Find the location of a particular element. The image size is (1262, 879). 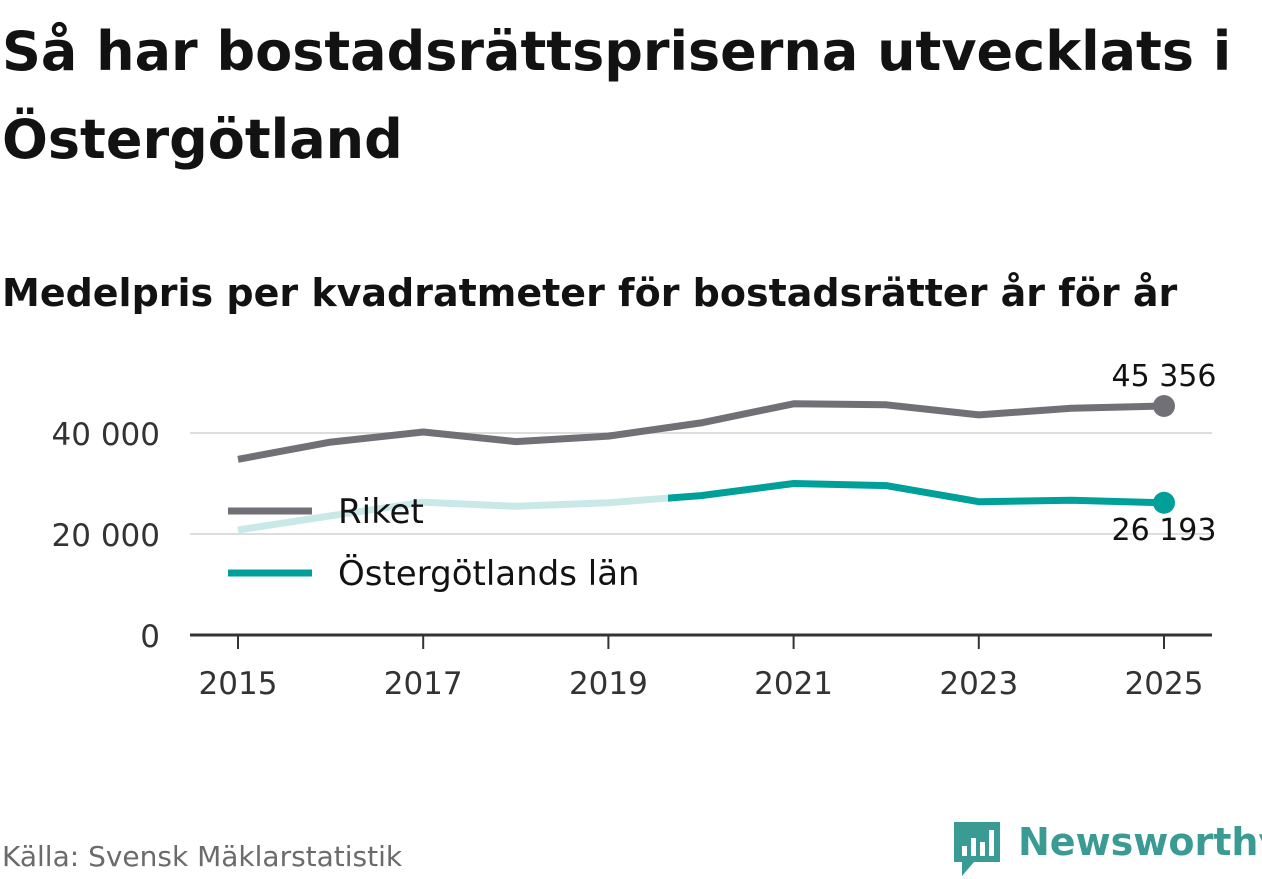

x-tick-label: 2015 is located at coordinates (238, 684).